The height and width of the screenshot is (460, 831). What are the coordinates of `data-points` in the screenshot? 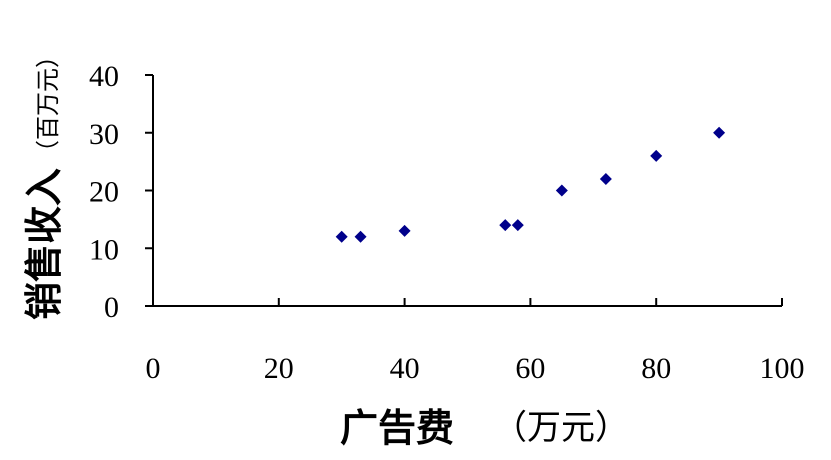 It's located at (530, 184).